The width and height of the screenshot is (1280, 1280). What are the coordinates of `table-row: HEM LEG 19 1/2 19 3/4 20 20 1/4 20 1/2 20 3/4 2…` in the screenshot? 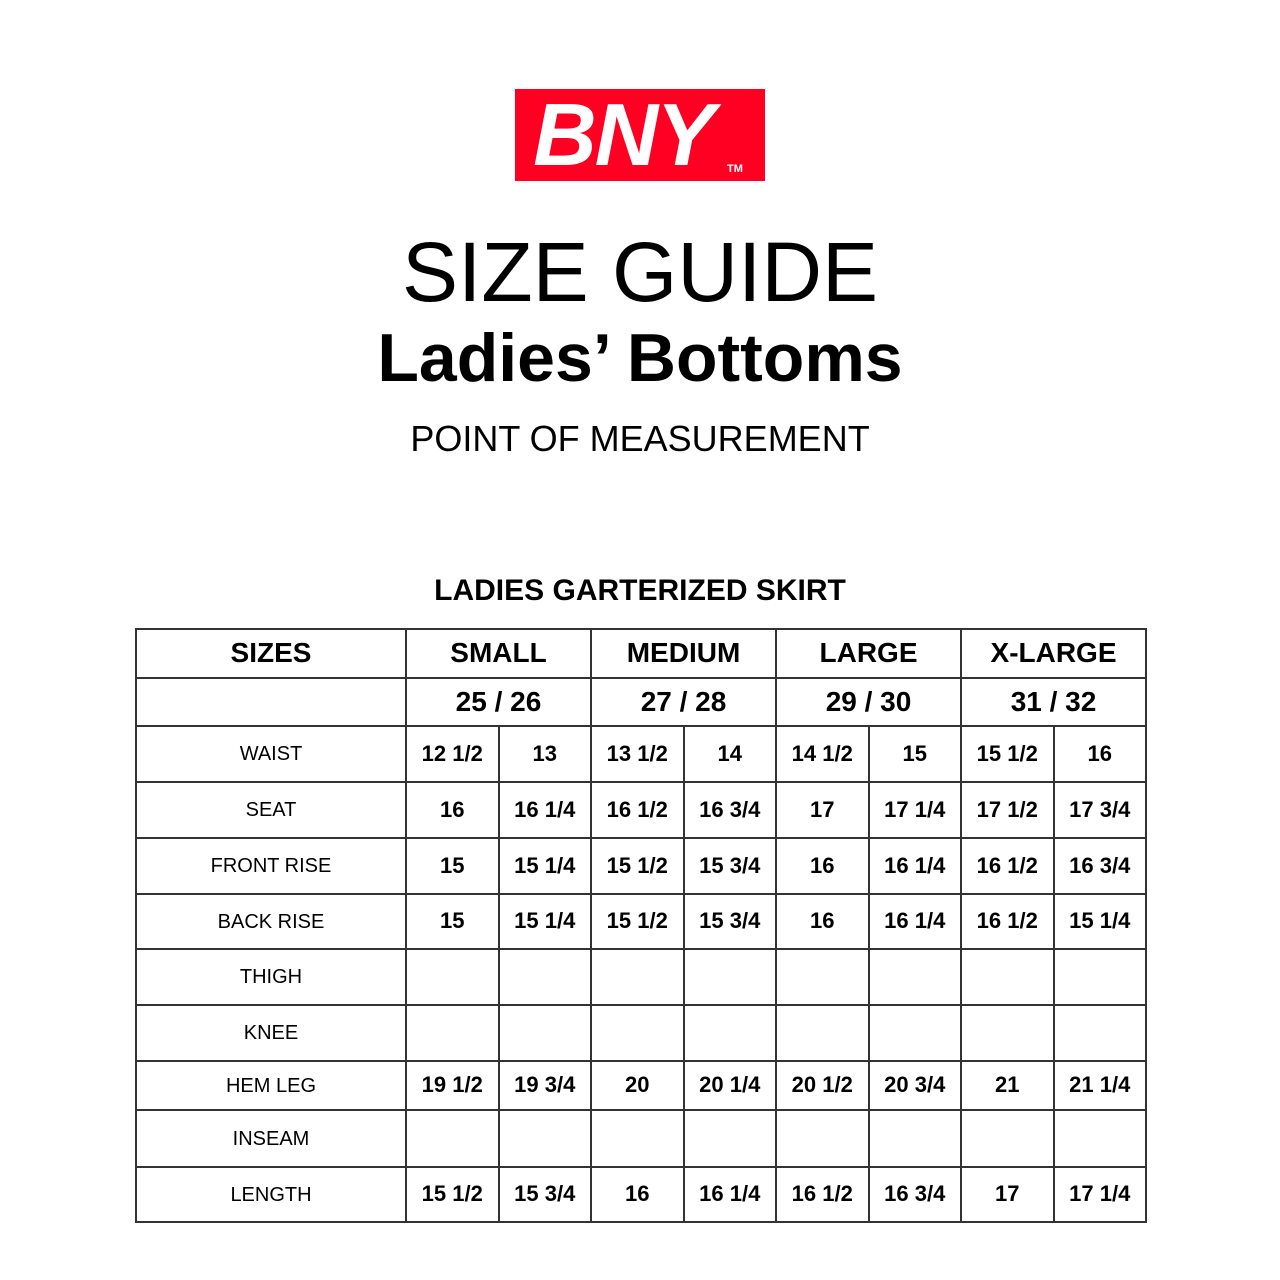 It's located at (641, 1085).